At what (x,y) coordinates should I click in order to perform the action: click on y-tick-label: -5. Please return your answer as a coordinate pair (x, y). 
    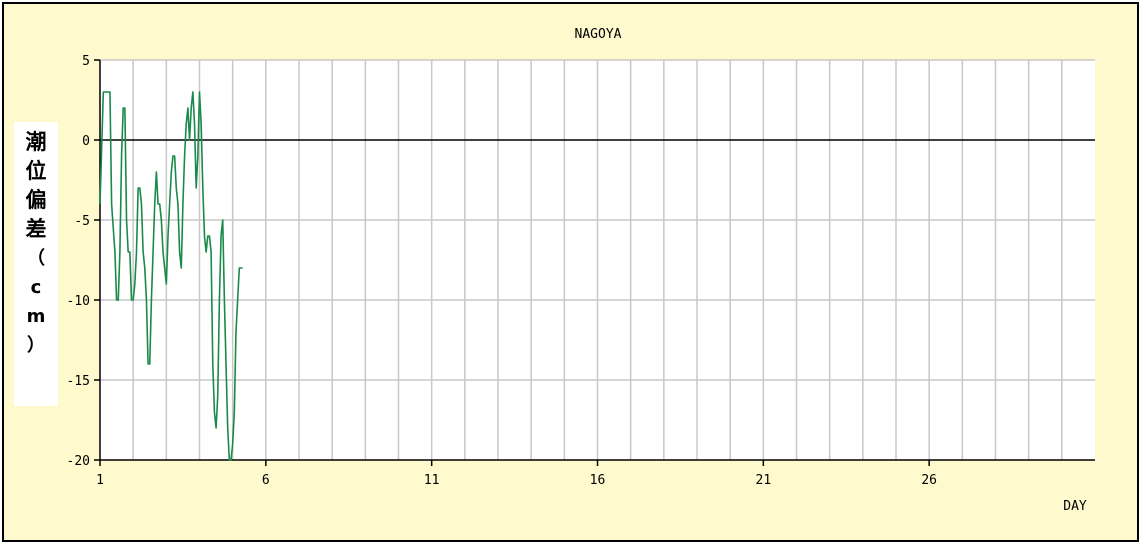
    Looking at the image, I should click on (82, 221).